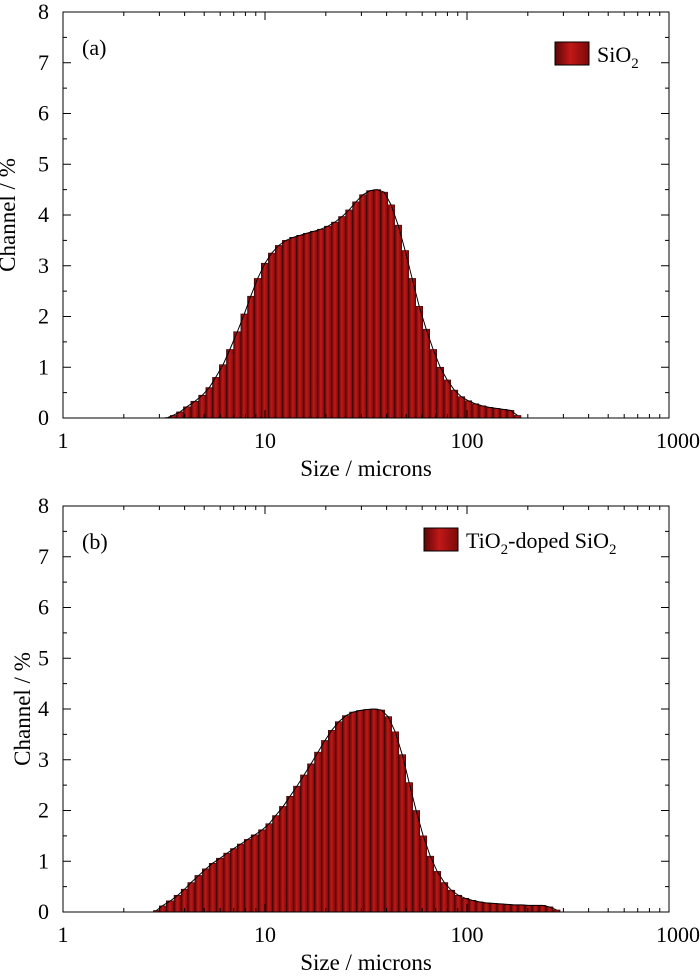  Describe the element at coordinates (95, 541) in the screenshot. I see `panel-label-b: (b)` at that location.